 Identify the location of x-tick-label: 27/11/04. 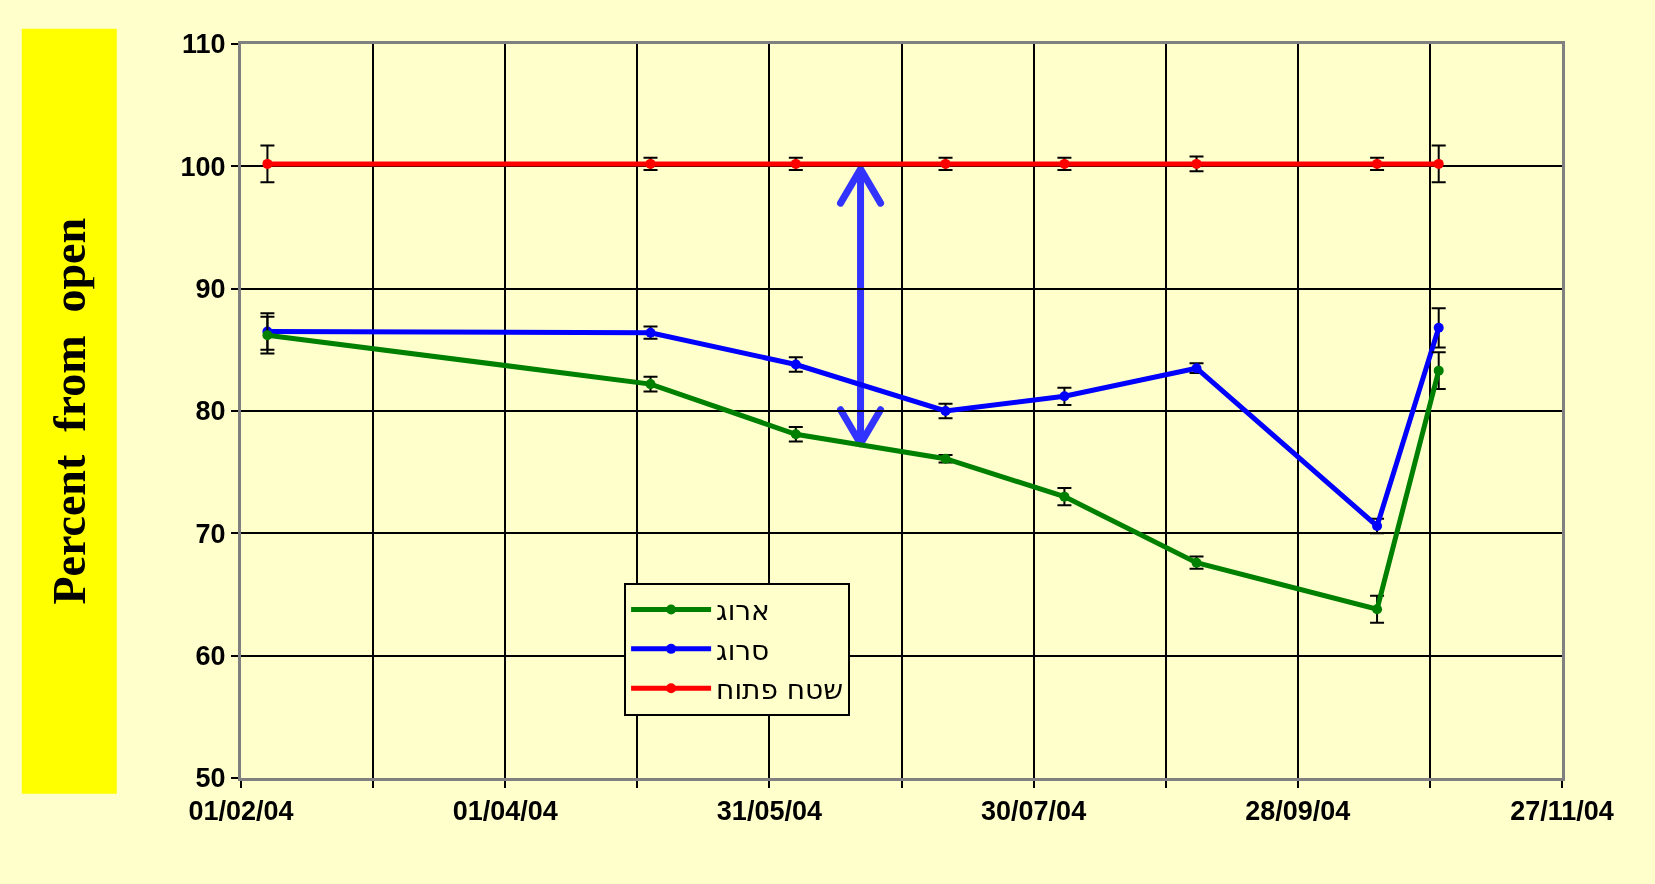
(1562, 811).